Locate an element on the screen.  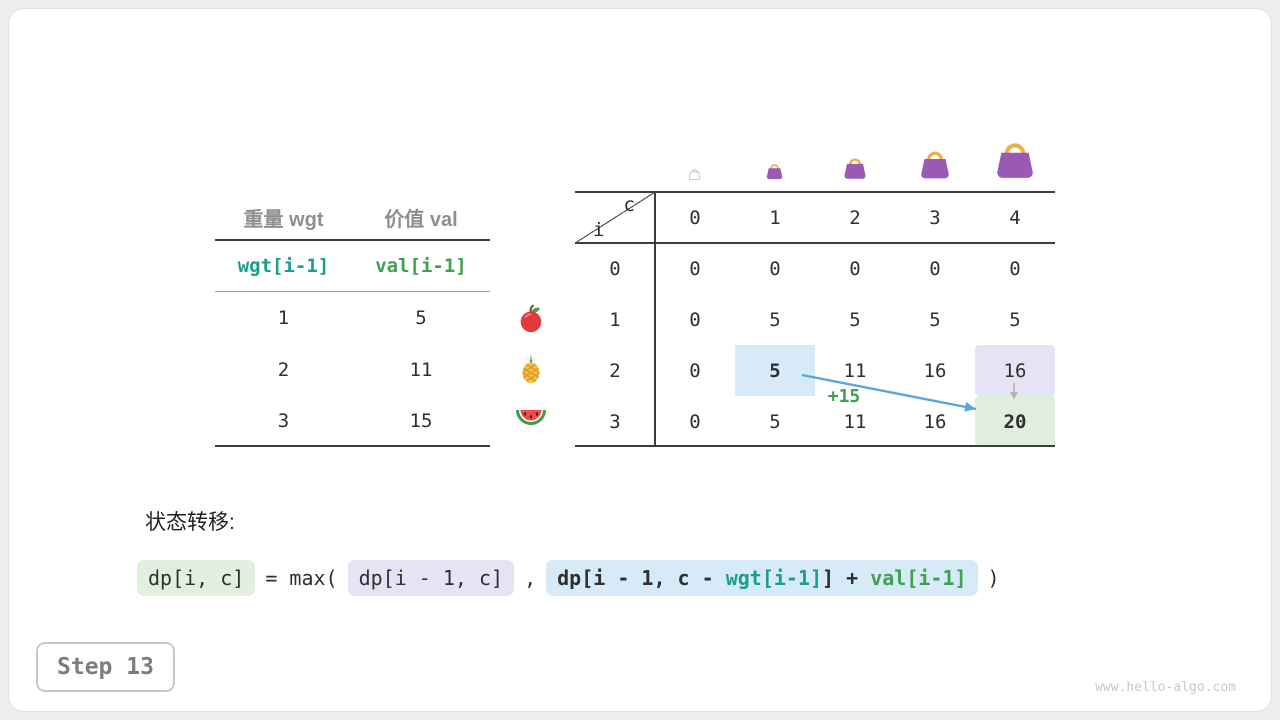
formula-close-paren: ) is located at coordinates (993, 578).